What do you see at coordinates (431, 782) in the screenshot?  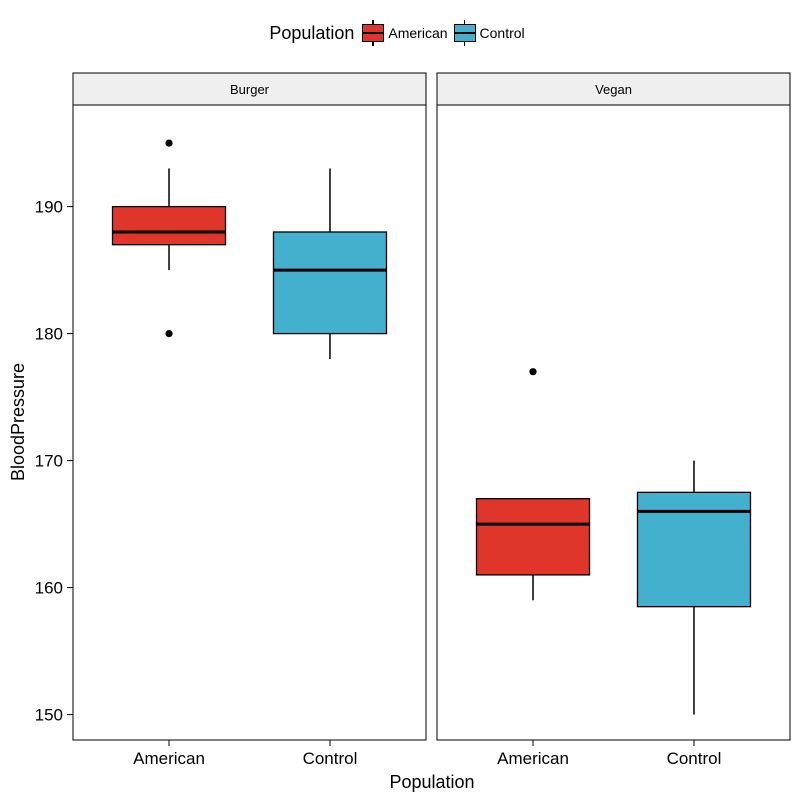 I see `x-axis-title: Population` at bounding box center [431, 782].